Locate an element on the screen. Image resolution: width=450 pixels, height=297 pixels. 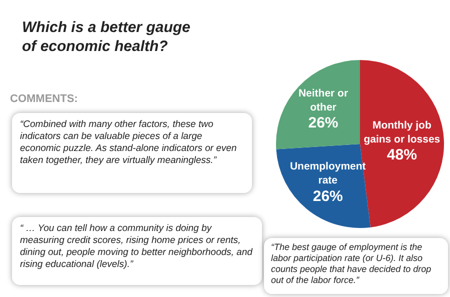
text: “The best gauge of employment is the labor participation rate (or U-6). It also counts people that have decided to drop out of the labor force.” is located at coordinates (356, 266).